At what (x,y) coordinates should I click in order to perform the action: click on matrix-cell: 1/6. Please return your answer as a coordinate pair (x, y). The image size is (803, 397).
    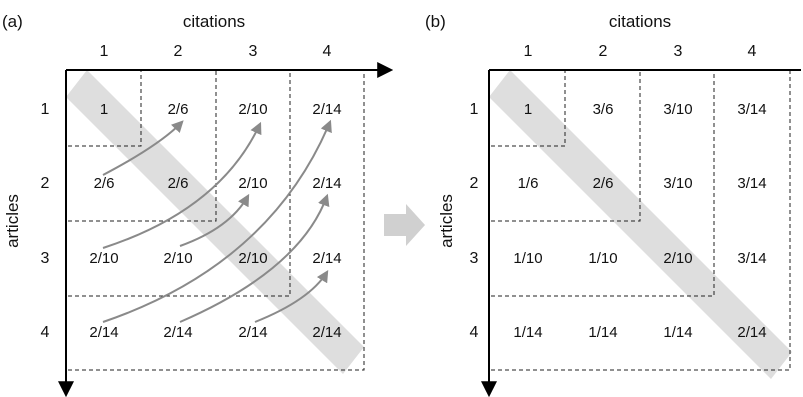
    Looking at the image, I should click on (528, 183).